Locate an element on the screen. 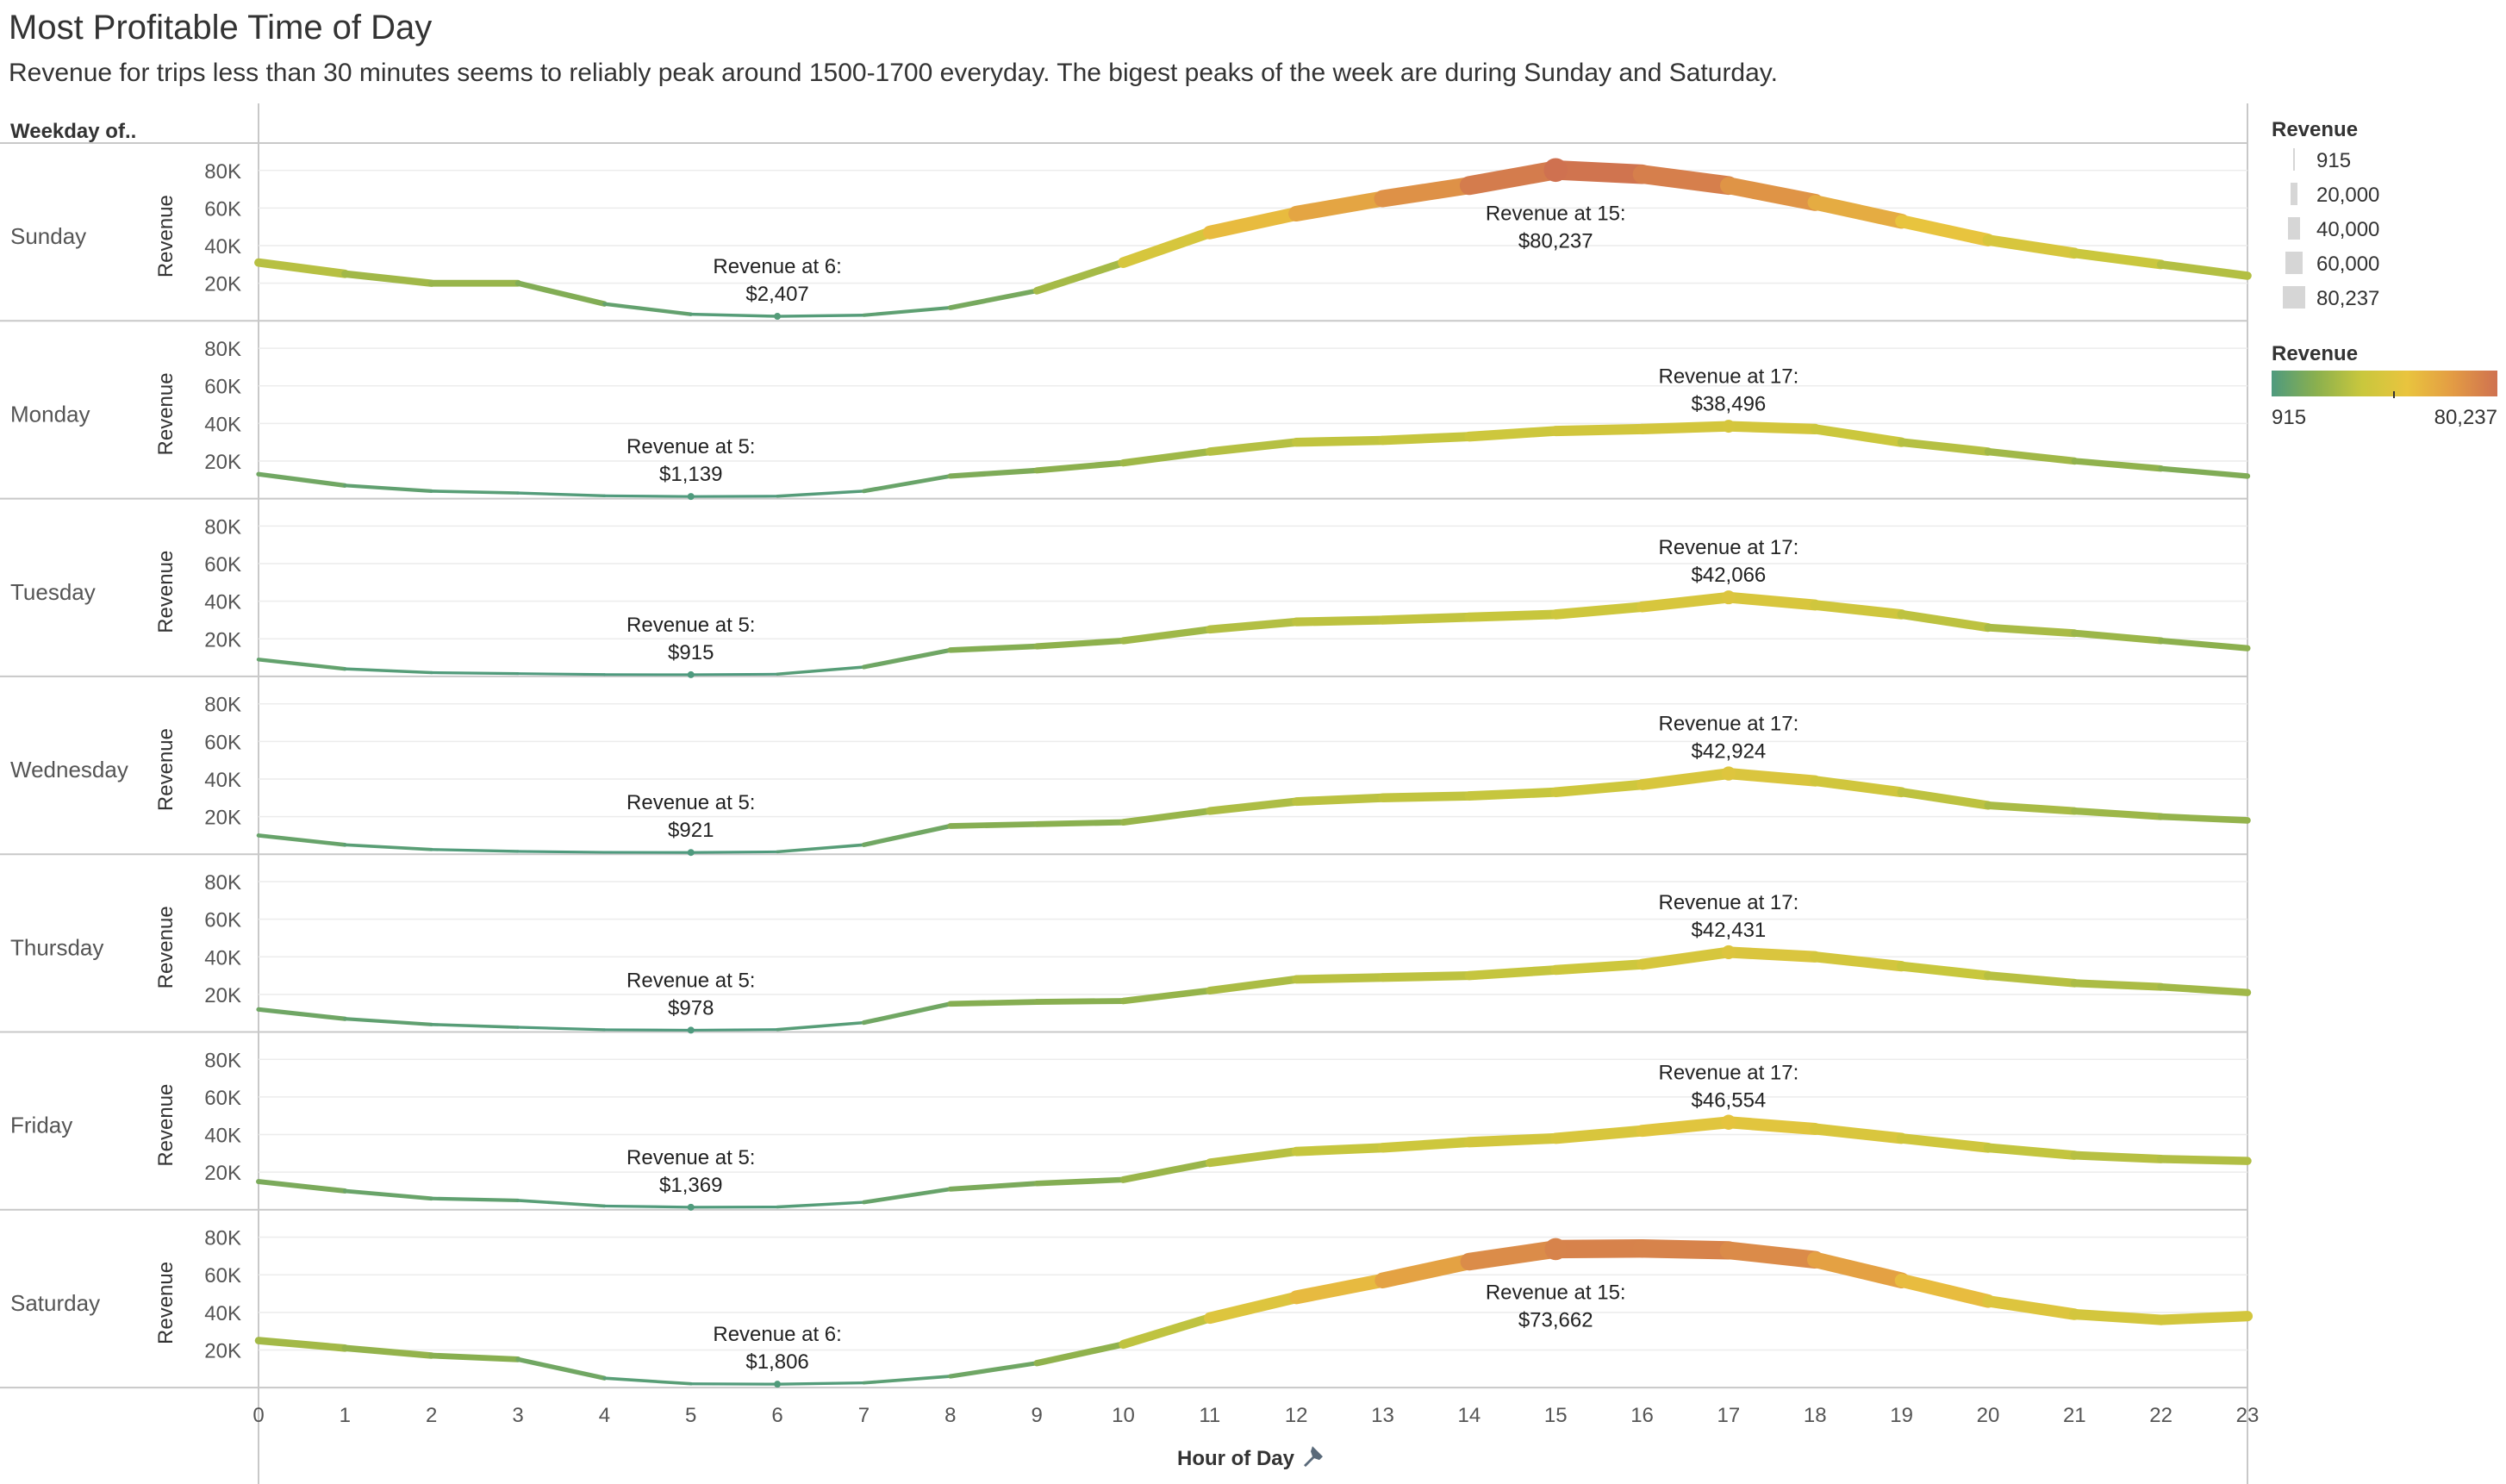  color-legend-title: Revenue is located at coordinates (2315, 354).